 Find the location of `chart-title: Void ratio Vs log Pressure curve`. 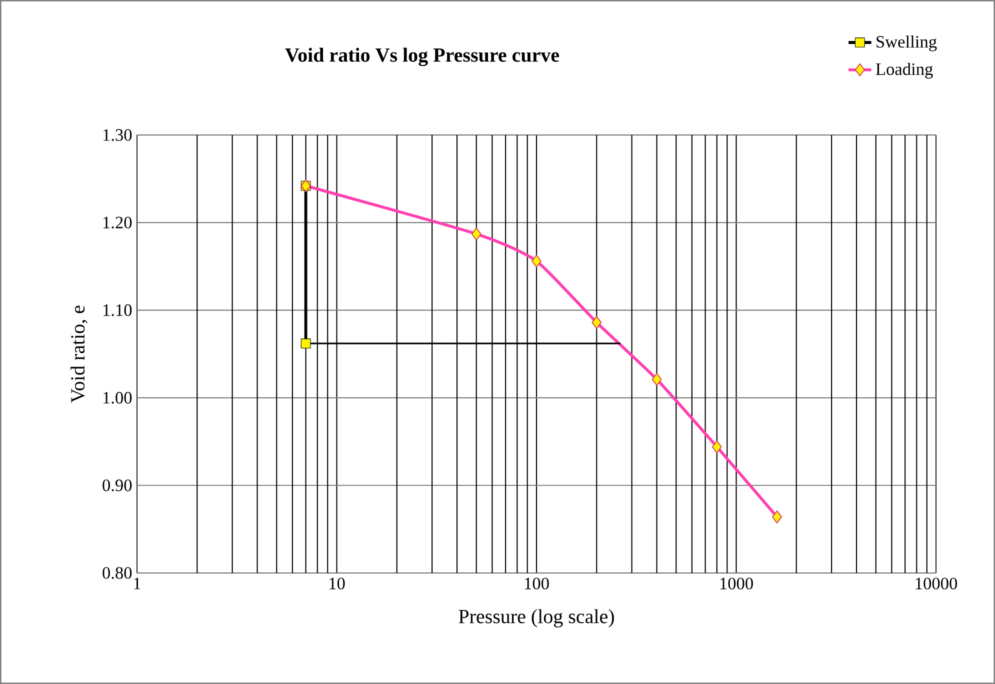

chart-title: Void ratio Vs log Pressure curve is located at coordinates (422, 57).